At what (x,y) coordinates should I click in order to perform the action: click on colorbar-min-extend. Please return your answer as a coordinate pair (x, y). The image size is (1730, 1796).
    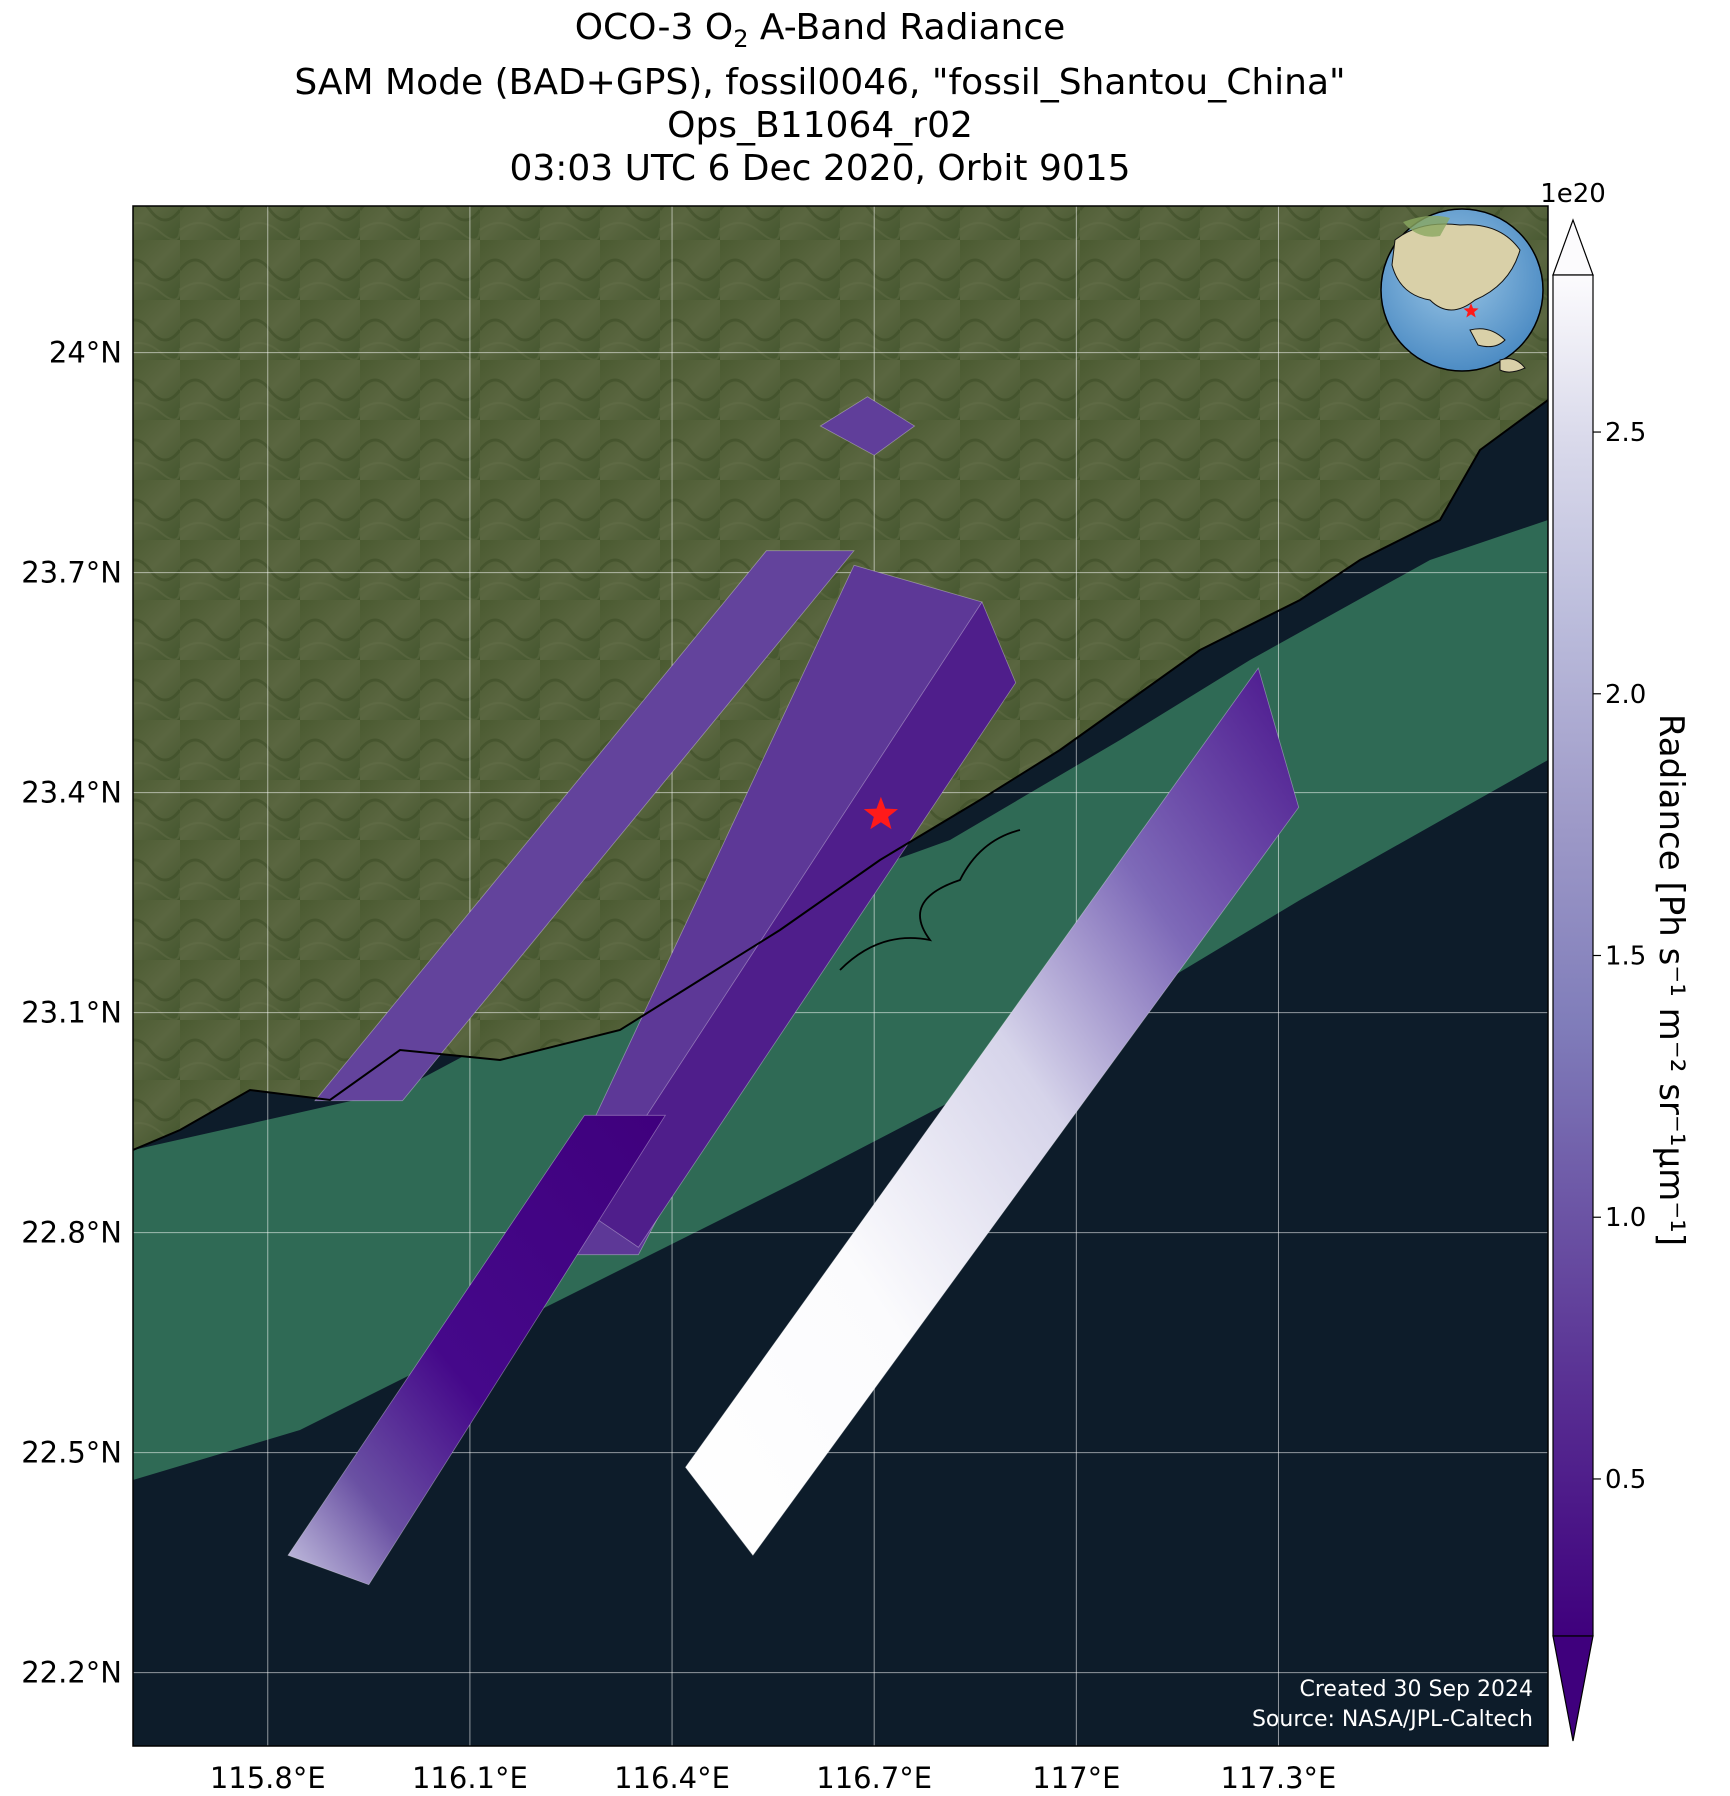
    Looking at the image, I should click on (1573, 1688).